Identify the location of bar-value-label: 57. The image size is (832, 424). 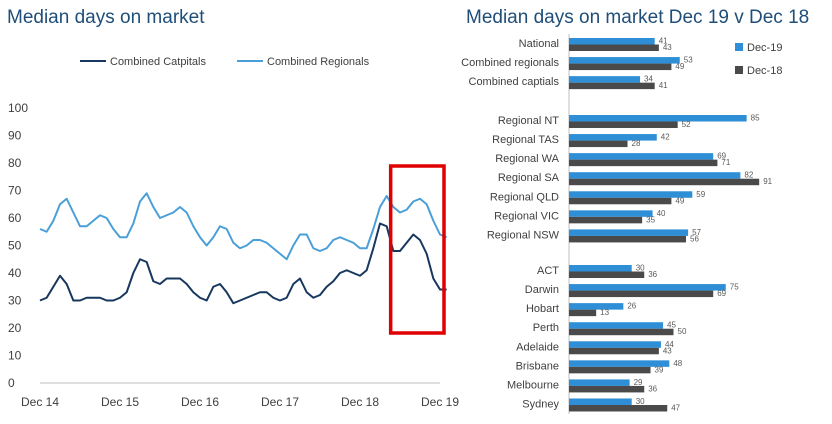
(696, 232).